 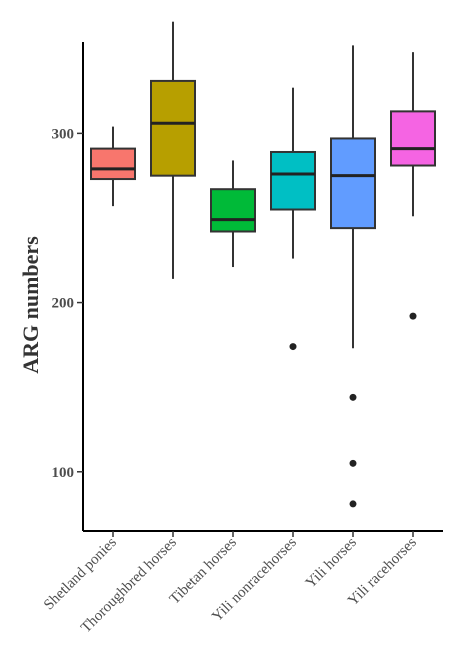 What do you see at coordinates (233, 210) in the screenshot?
I see `box-tibetan-horses` at bounding box center [233, 210].